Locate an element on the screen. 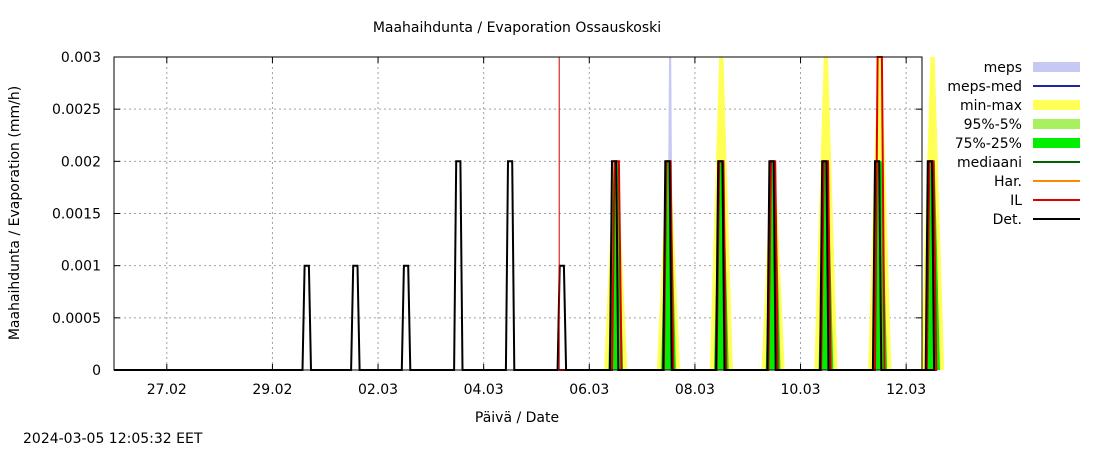 The width and height of the screenshot is (1100, 450). x-tick-label: 02.03 is located at coordinates (378, 390).